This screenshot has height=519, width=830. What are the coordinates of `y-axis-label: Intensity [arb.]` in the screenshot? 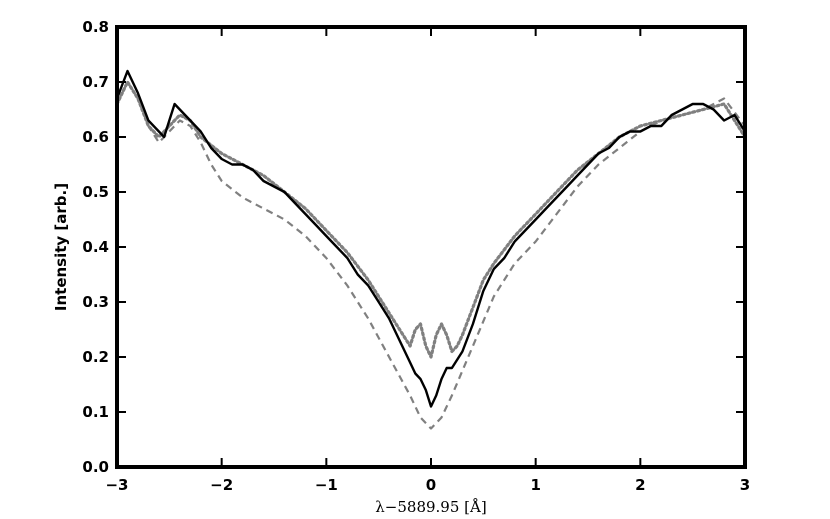 It's located at (61, 247).